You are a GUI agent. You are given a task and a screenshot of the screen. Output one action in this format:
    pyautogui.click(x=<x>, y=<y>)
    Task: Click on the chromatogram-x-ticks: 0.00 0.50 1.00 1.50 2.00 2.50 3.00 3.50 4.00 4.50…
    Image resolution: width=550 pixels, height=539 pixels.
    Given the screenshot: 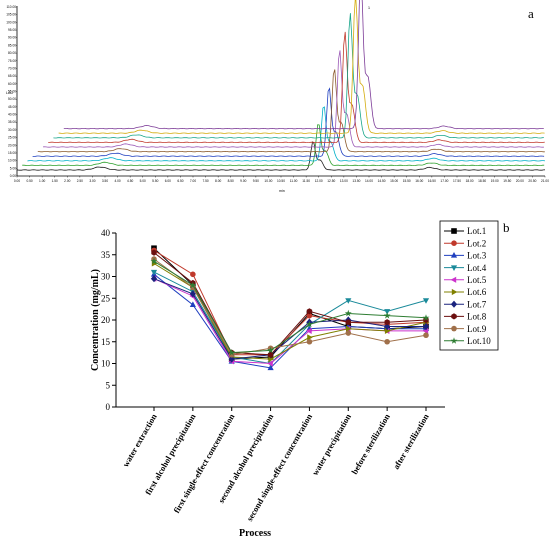 What is the action you would take?
    pyautogui.click(x=281, y=179)
    